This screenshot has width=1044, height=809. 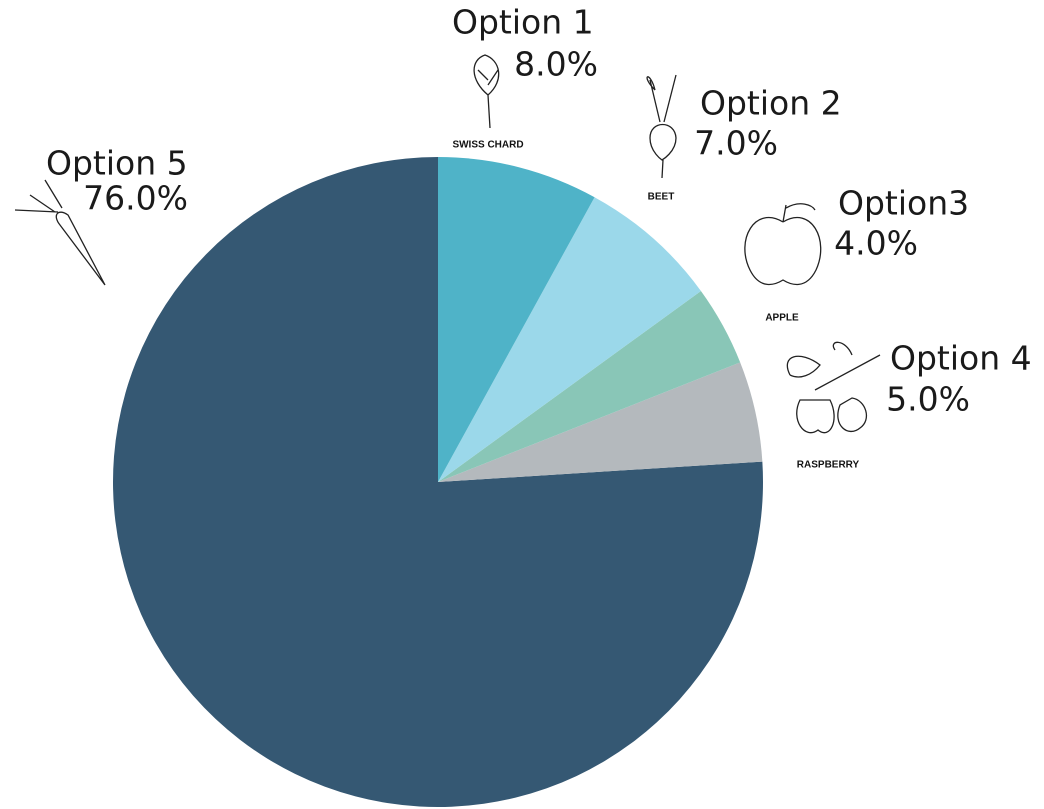 I want to click on slice-label: Option 4, so click(x=961, y=358).